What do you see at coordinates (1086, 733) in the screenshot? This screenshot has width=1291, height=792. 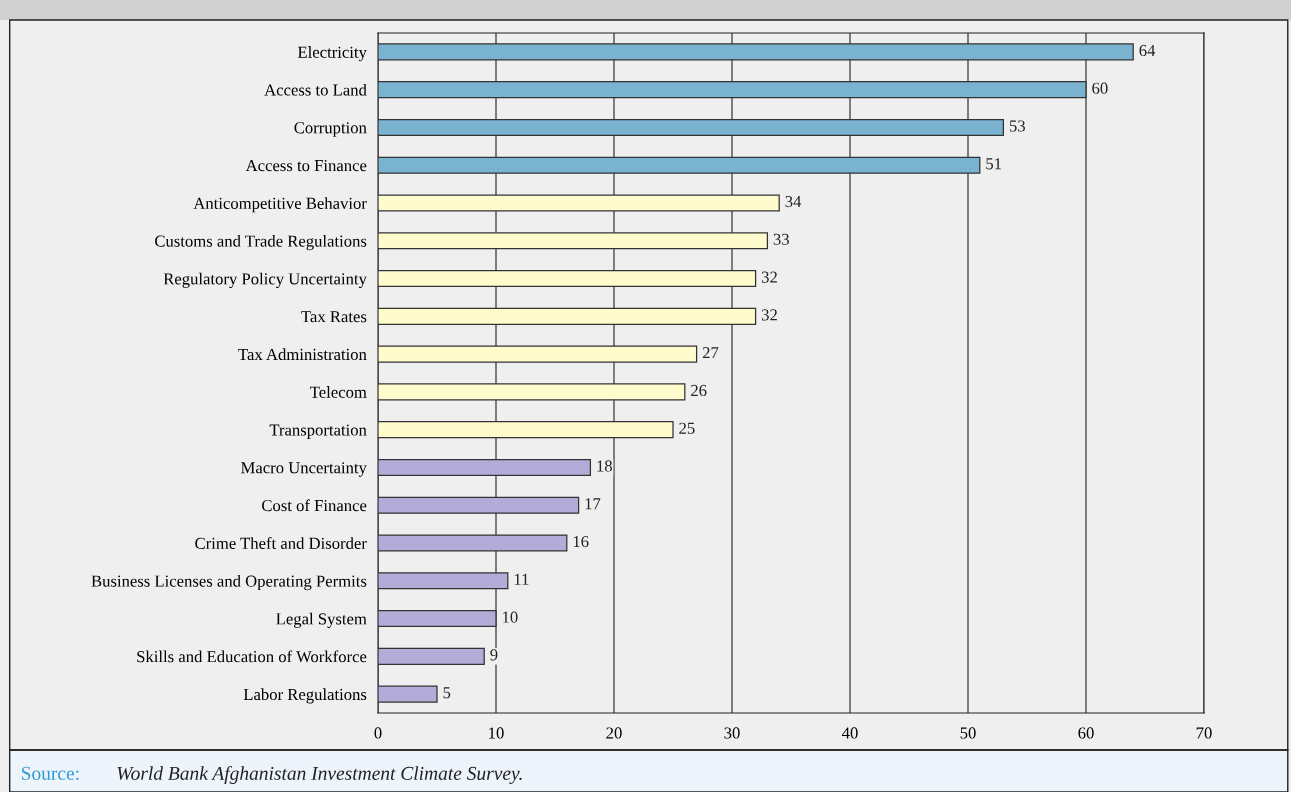 I see `x-tick-label: 60` at bounding box center [1086, 733].